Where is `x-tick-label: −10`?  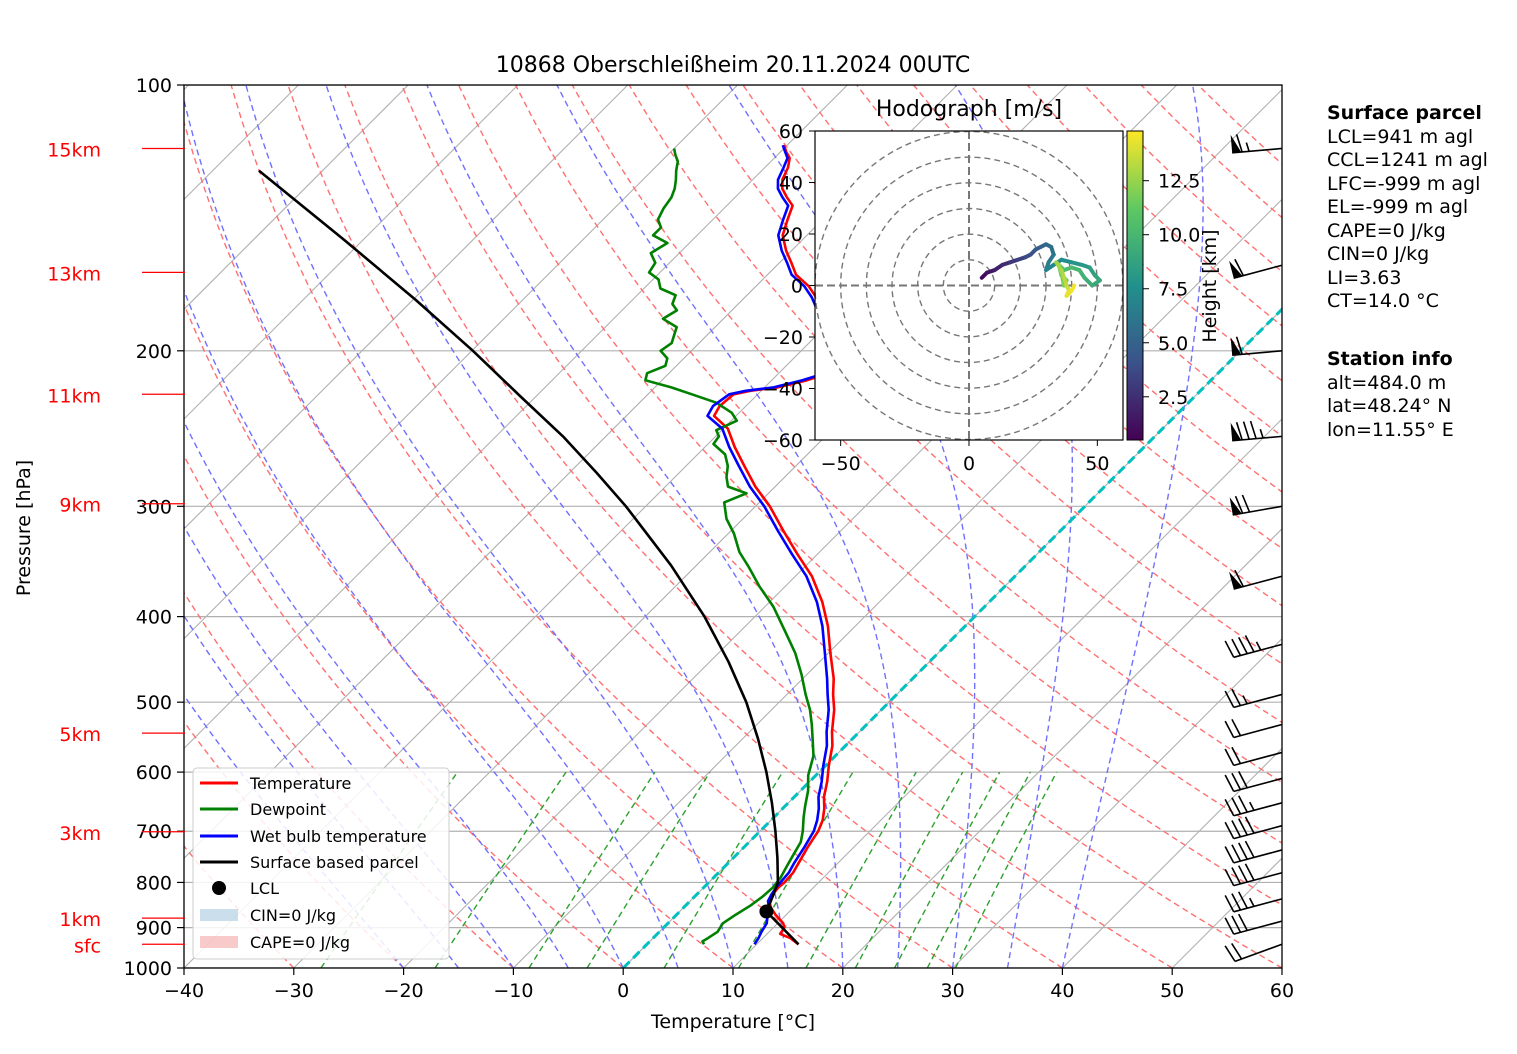 x-tick-label: −10 is located at coordinates (513, 991).